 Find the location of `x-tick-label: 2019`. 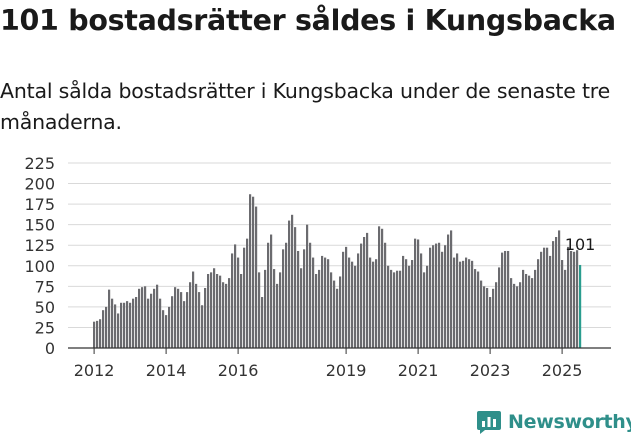

x-tick-label: 2019 is located at coordinates (346, 370).